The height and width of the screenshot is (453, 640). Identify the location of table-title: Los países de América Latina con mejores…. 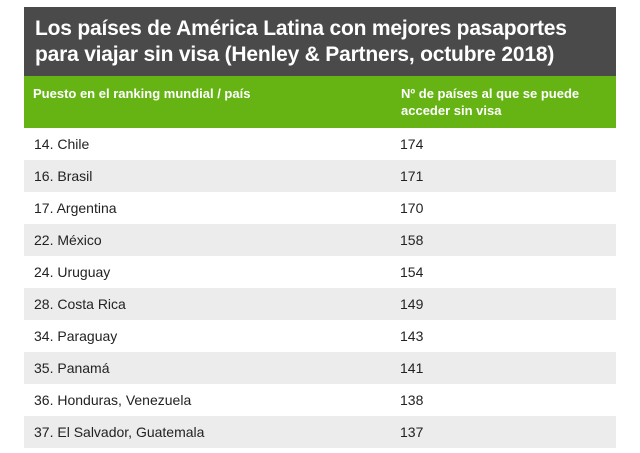
(320, 41).